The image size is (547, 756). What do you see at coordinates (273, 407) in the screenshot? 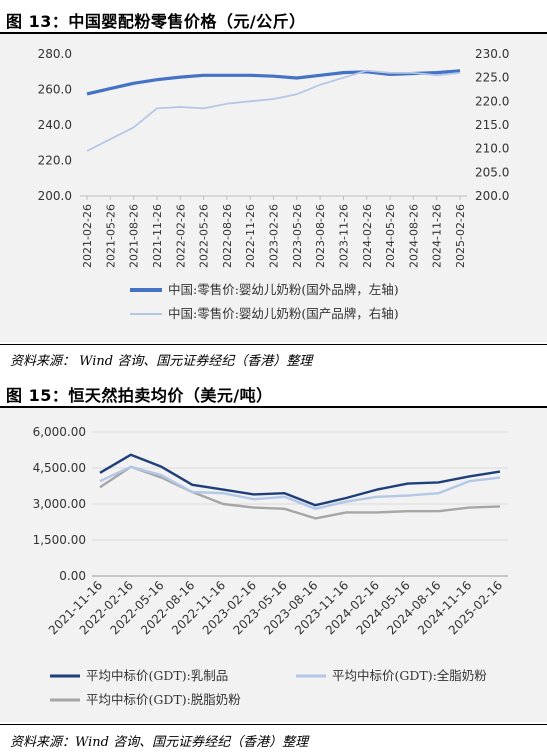
I see `chart2-title-rule` at bounding box center [273, 407].